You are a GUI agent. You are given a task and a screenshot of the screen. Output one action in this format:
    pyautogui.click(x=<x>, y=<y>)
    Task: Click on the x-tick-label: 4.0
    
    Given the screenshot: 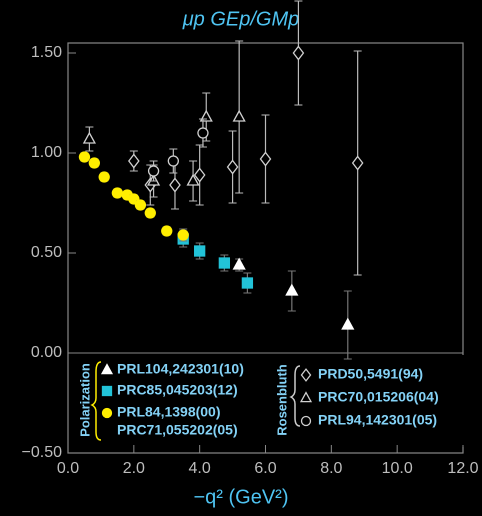 What is the action you would take?
    pyautogui.click(x=200, y=468)
    